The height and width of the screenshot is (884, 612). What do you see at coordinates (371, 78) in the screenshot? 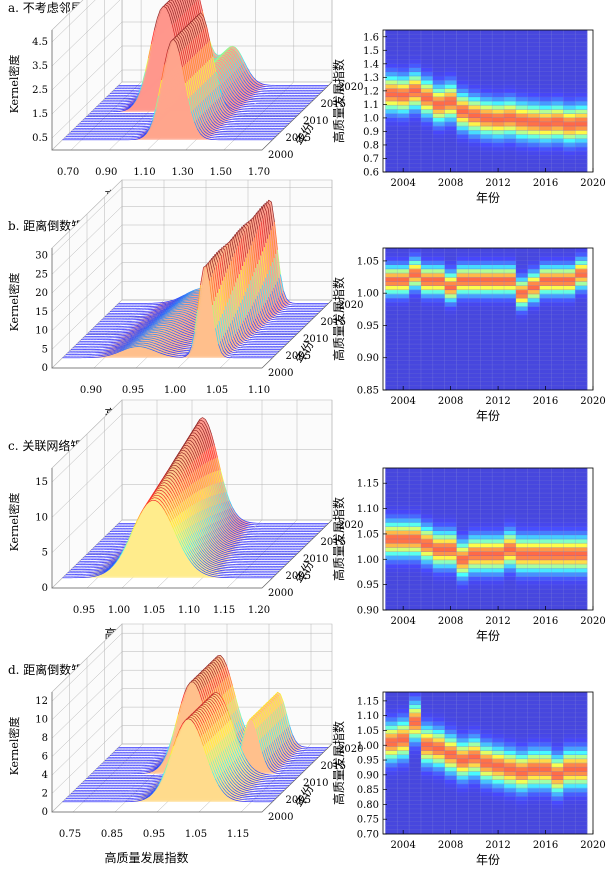
I see `heatmap-y-tick-label: 1.3` at bounding box center [371, 78].